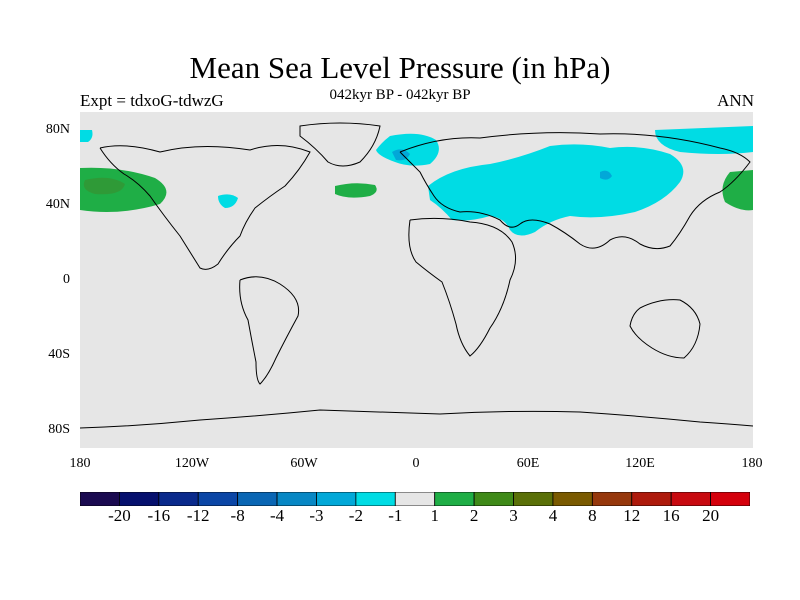  I want to click on color-bar-label: -20, so click(119, 515).